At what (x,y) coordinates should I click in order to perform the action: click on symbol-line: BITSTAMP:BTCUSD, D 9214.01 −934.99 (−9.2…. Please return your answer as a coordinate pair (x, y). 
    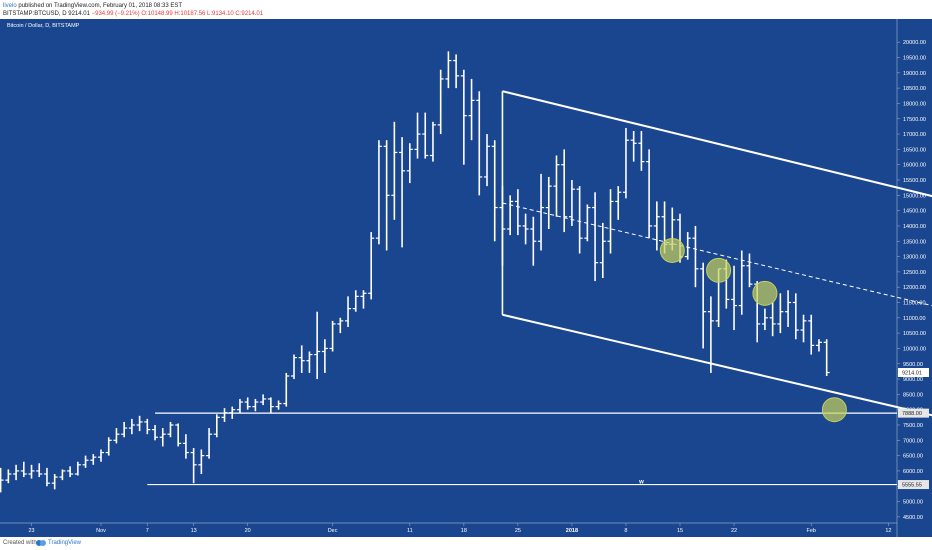
    Looking at the image, I should click on (133, 14).